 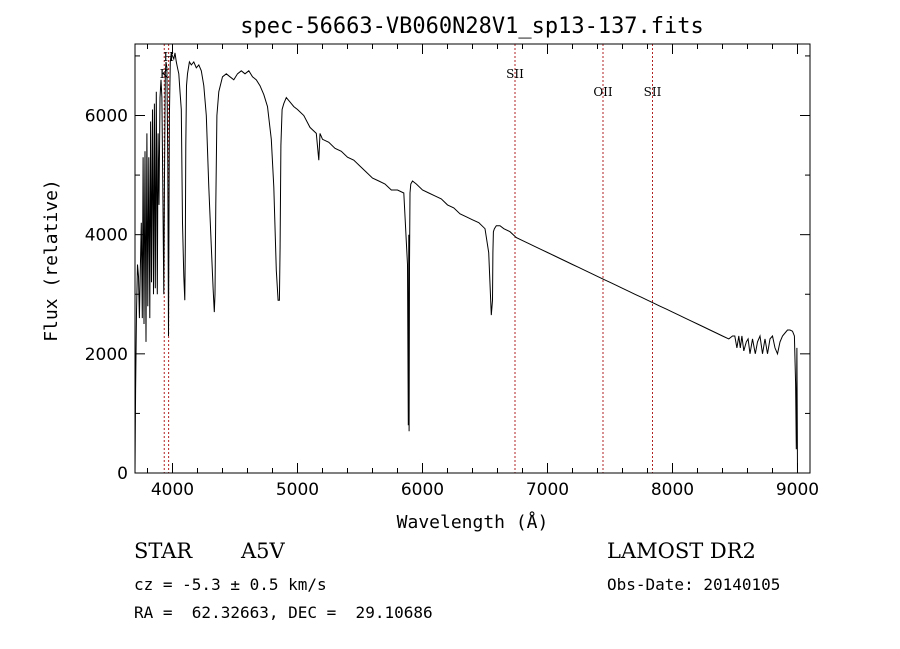 What do you see at coordinates (163, 551) in the screenshot?
I see `object-type: STAR` at bounding box center [163, 551].